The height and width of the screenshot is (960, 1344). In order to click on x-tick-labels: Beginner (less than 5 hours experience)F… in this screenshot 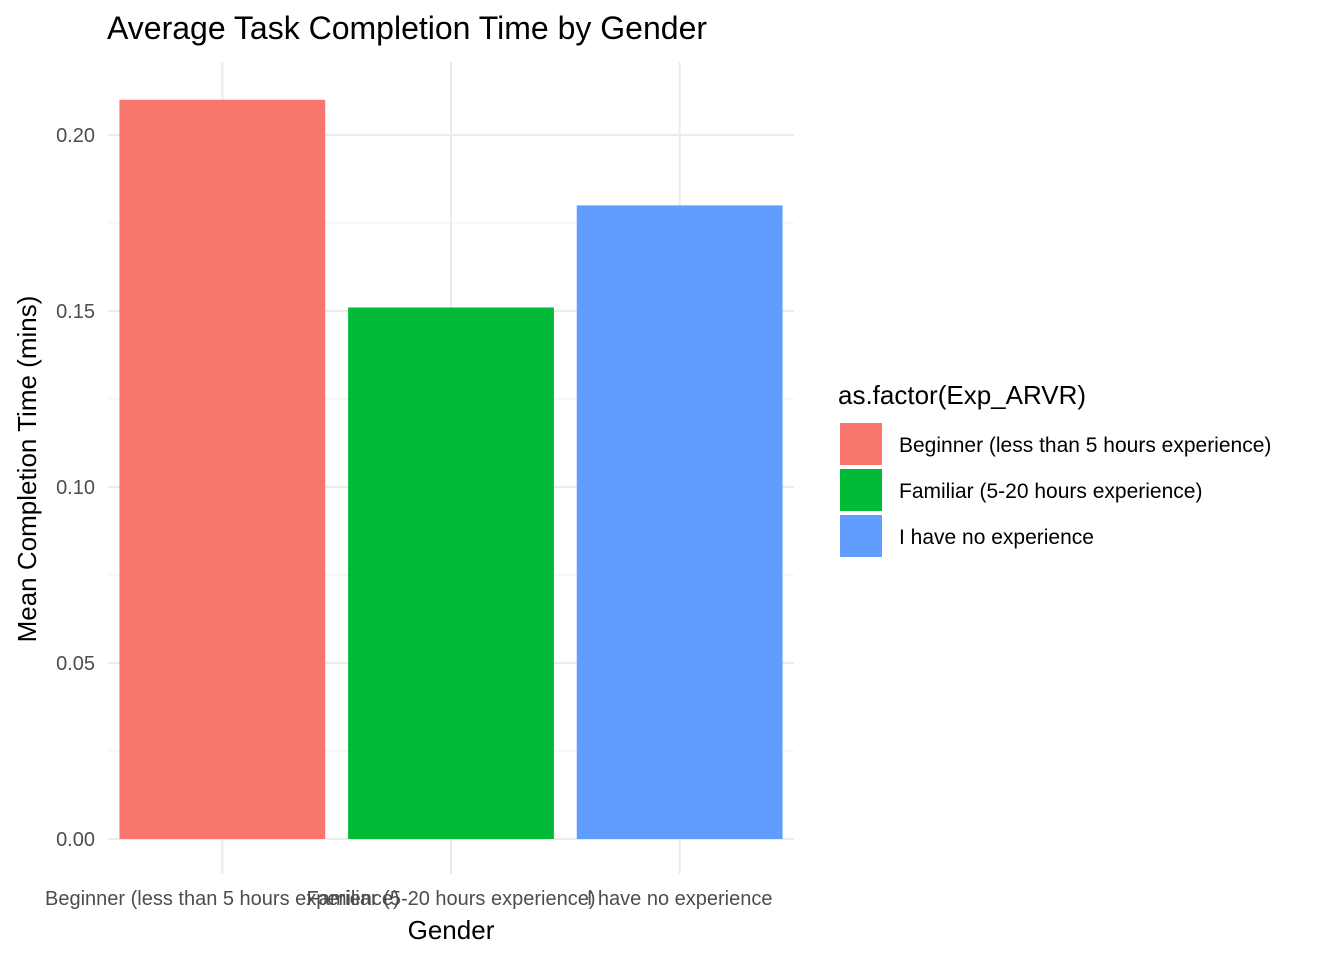, I will do `click(409, 899)`.